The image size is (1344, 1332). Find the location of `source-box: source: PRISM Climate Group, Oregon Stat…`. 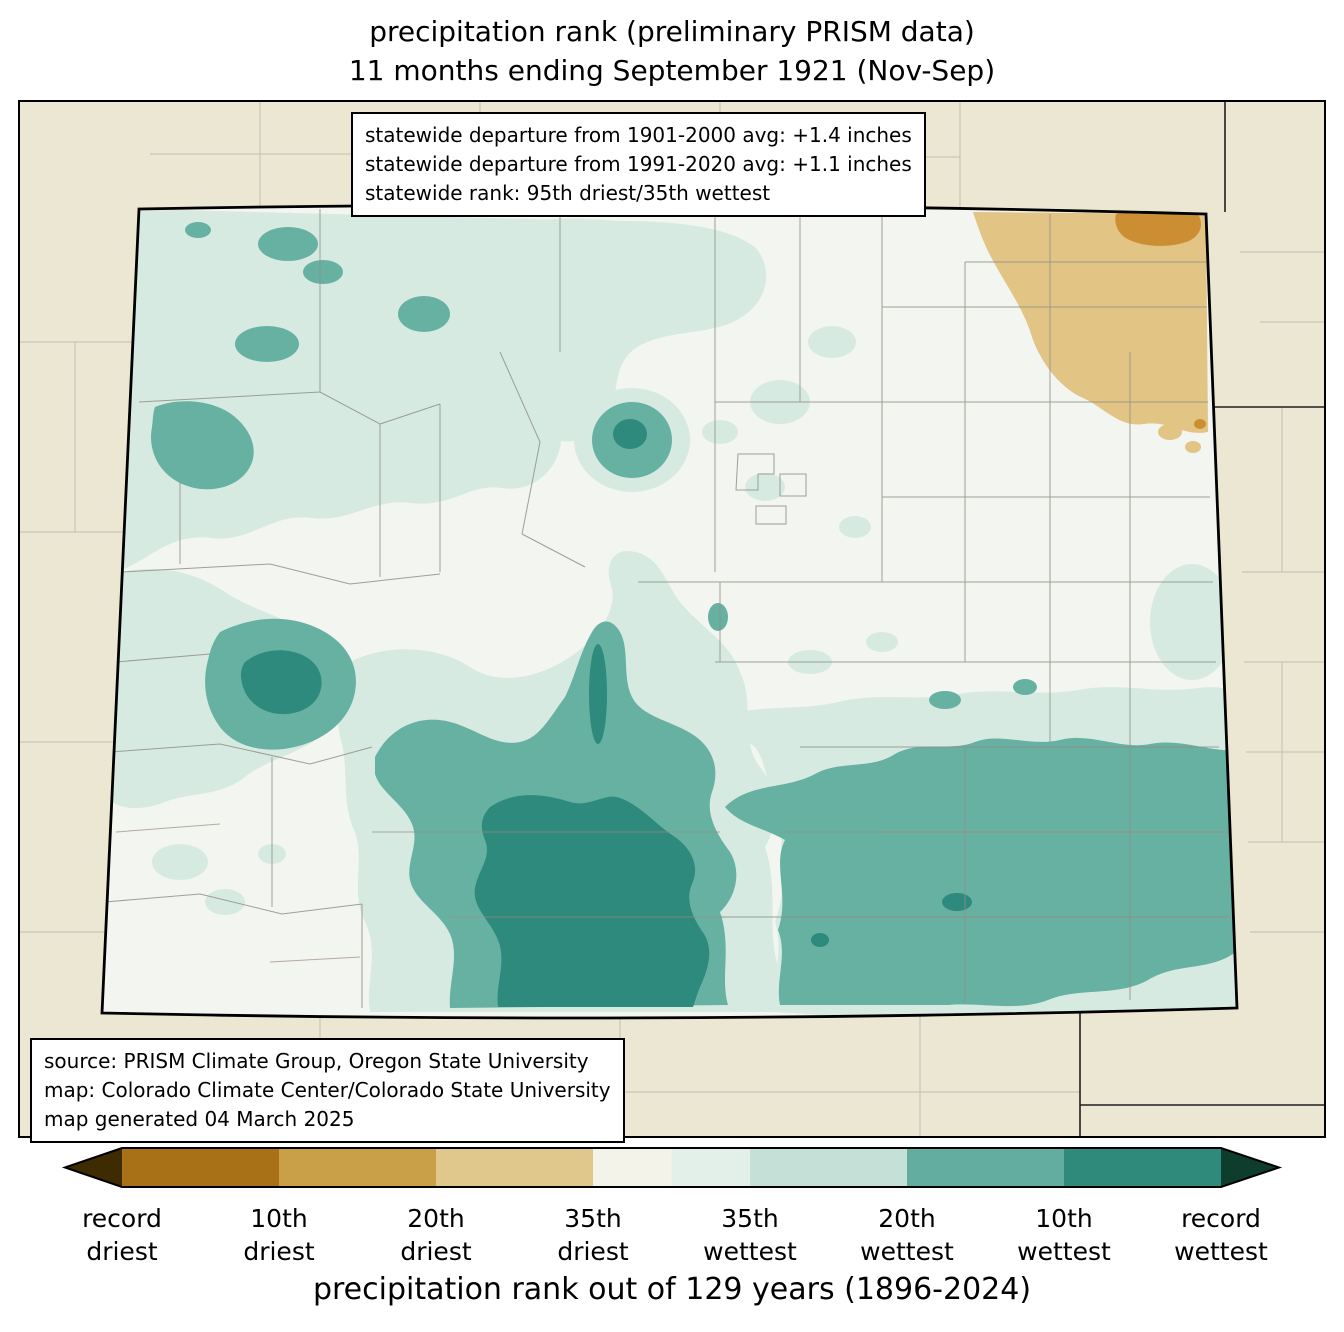

source-box: source: PRISM Climate Group, Oregon Stat… is located at coordinates (327, 1090).